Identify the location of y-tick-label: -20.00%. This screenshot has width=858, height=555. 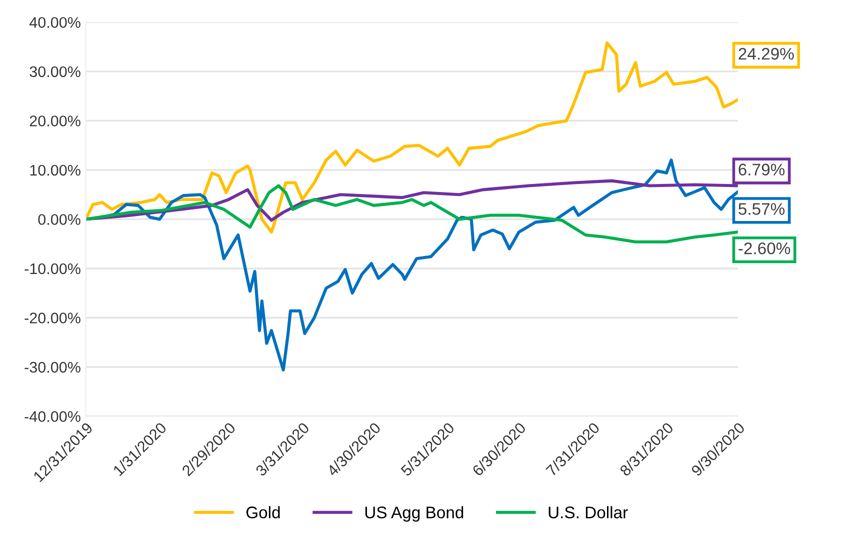
(52, 318).